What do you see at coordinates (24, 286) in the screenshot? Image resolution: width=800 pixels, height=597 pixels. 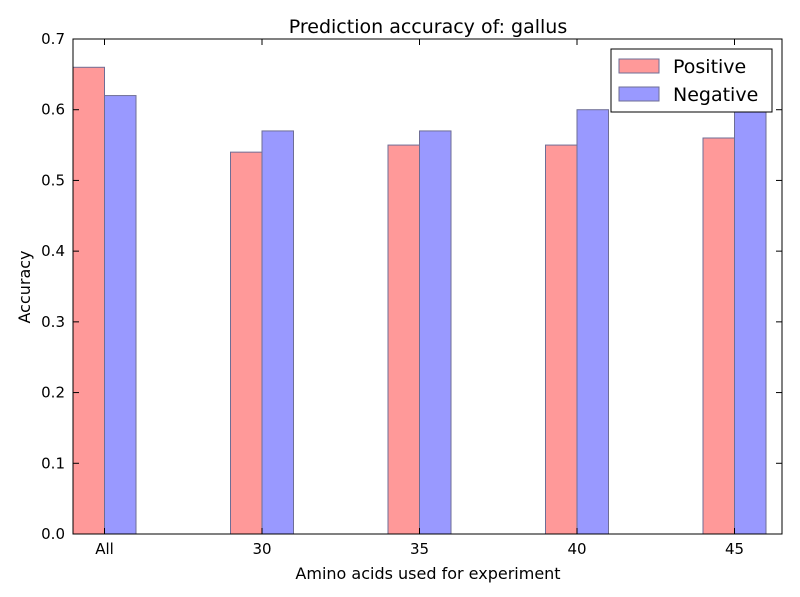 I see `y-axis-label: Accuracy` at bounding box center [24, 286].